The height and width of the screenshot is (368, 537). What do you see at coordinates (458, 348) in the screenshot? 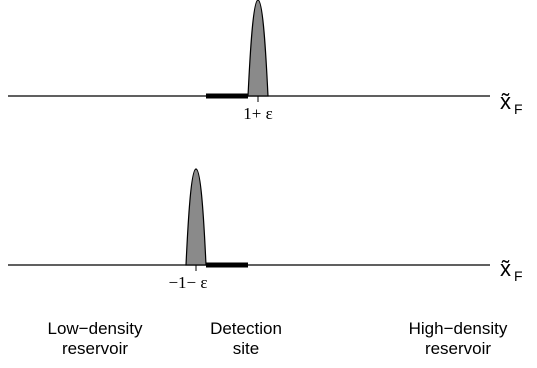
I see `high-density-line2: reservoir` at bounding box center [458, 348].